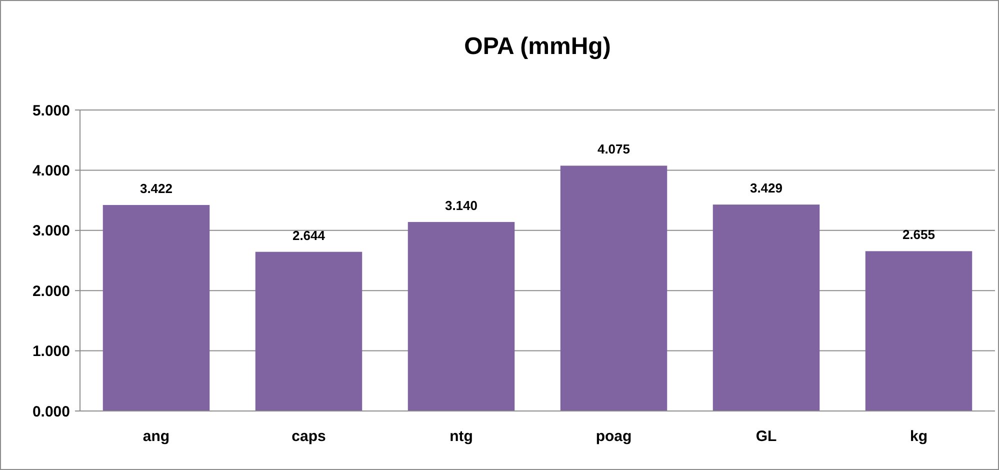  I want to click on data-label: 3.422, so click(156, 188).